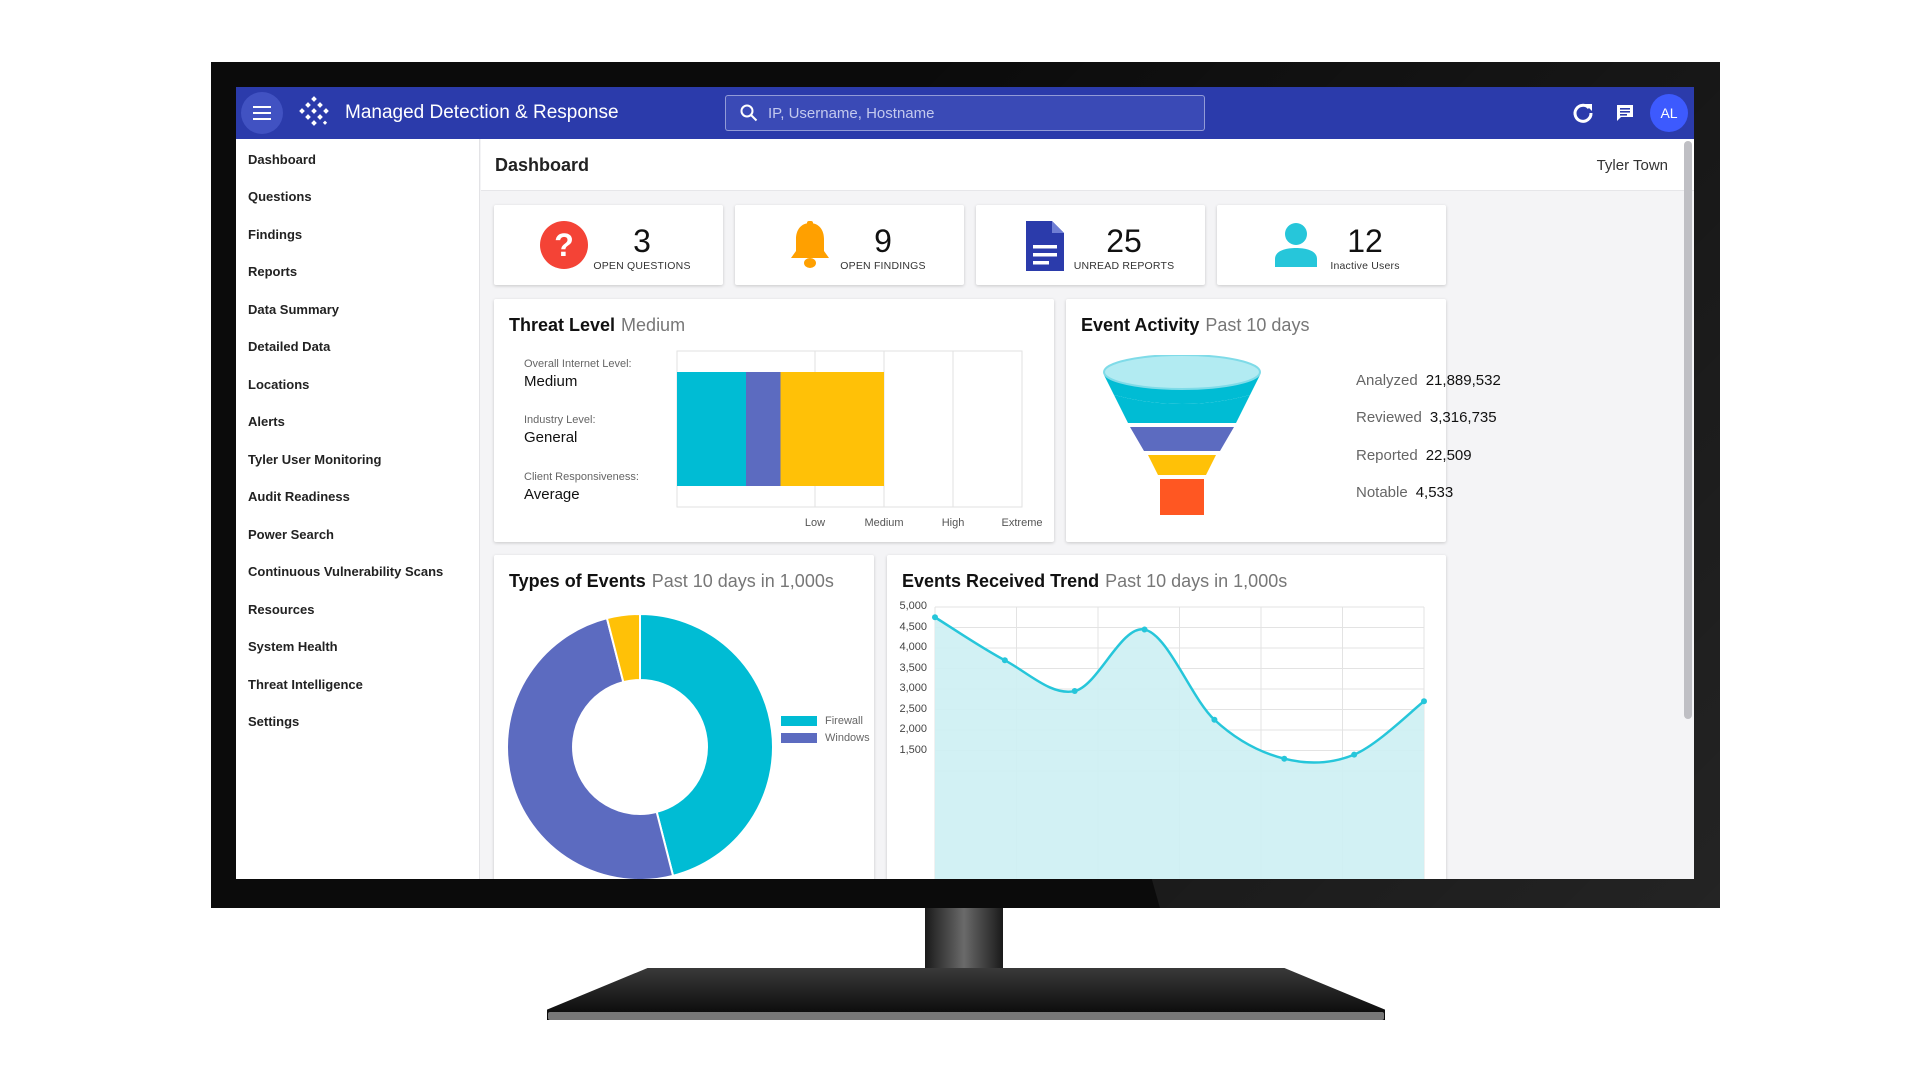 Image resolution: width=1920 pixels, height=1080 pixels. I want to click on monitor-base-edge, so click(966, 1016).